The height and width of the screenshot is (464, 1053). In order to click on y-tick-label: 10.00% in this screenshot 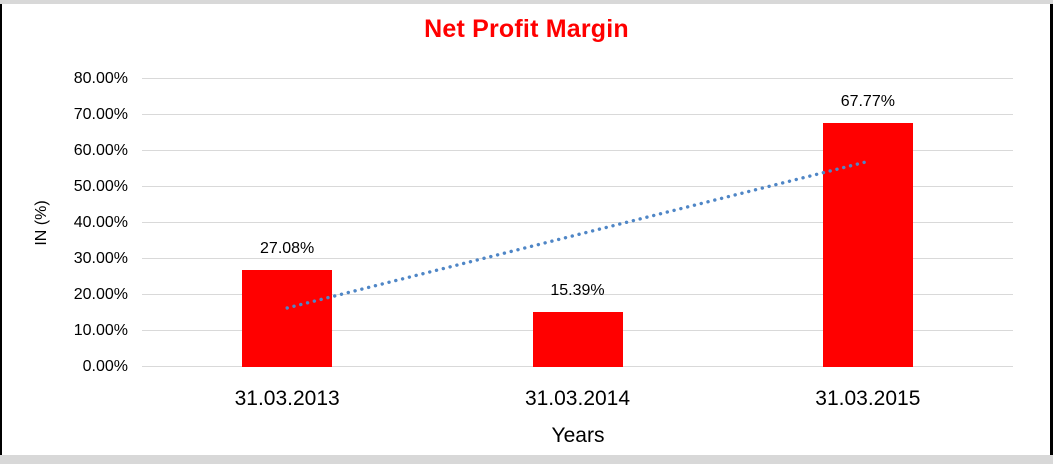, I will do `click(100, 330)`.